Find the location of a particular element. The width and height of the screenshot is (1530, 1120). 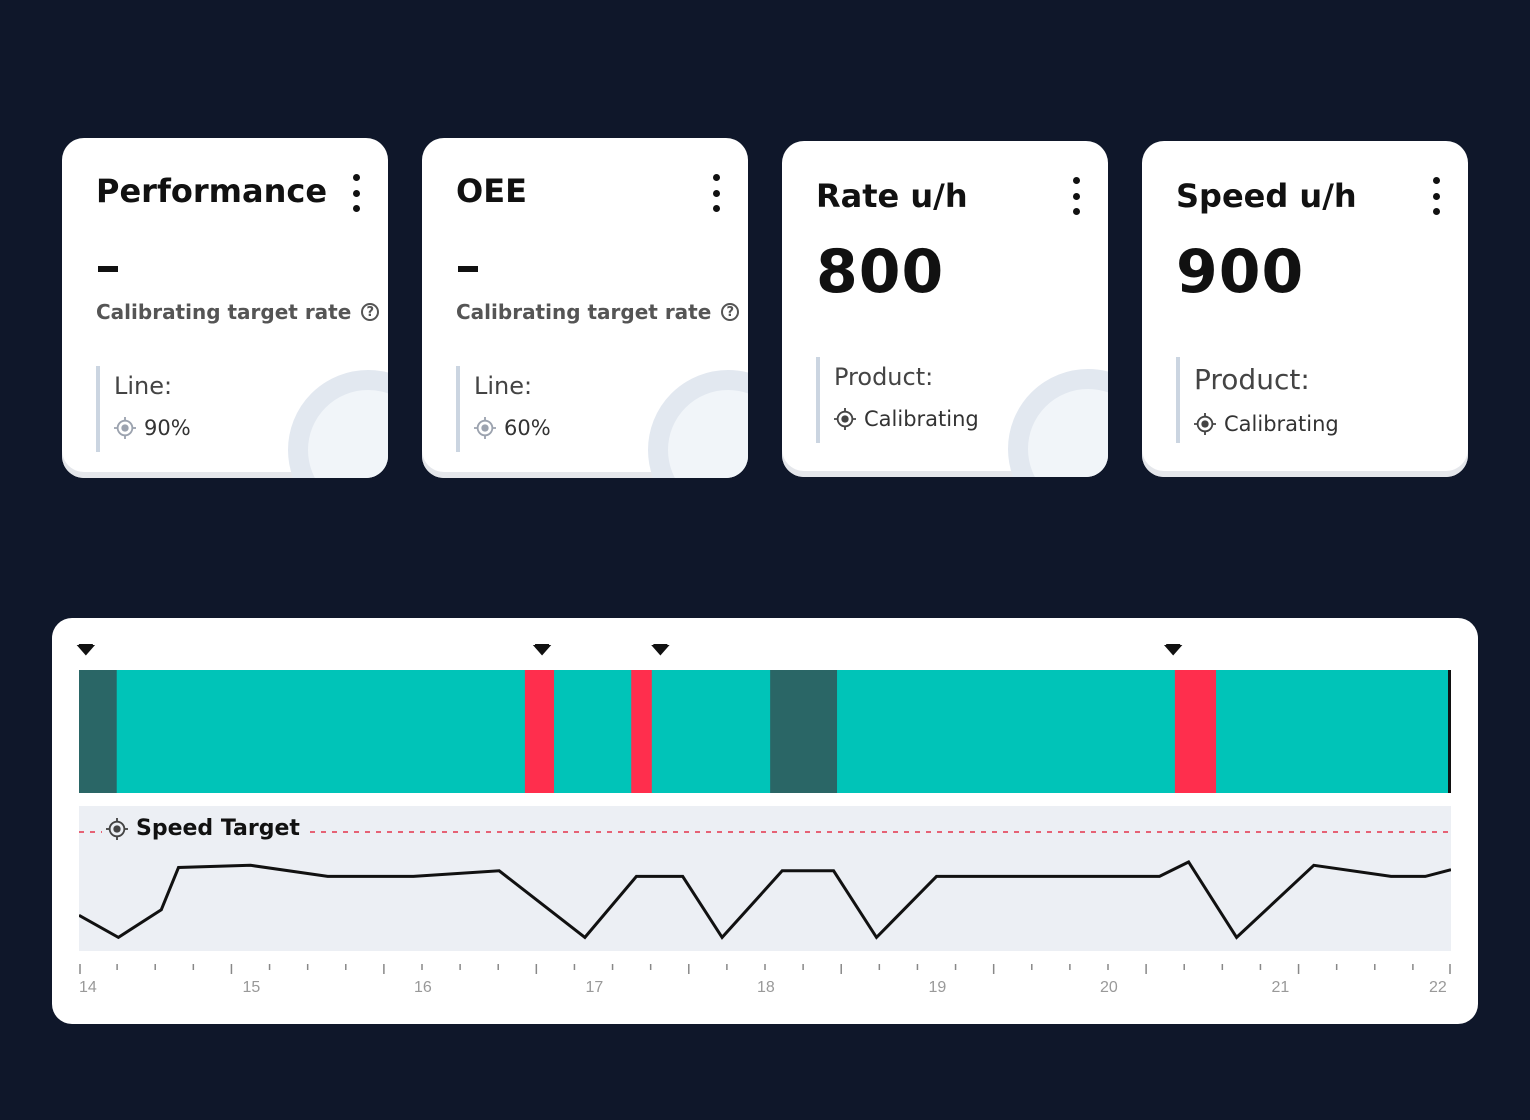

axis-tick-label: 20 is located at coordinates (1109, 987).